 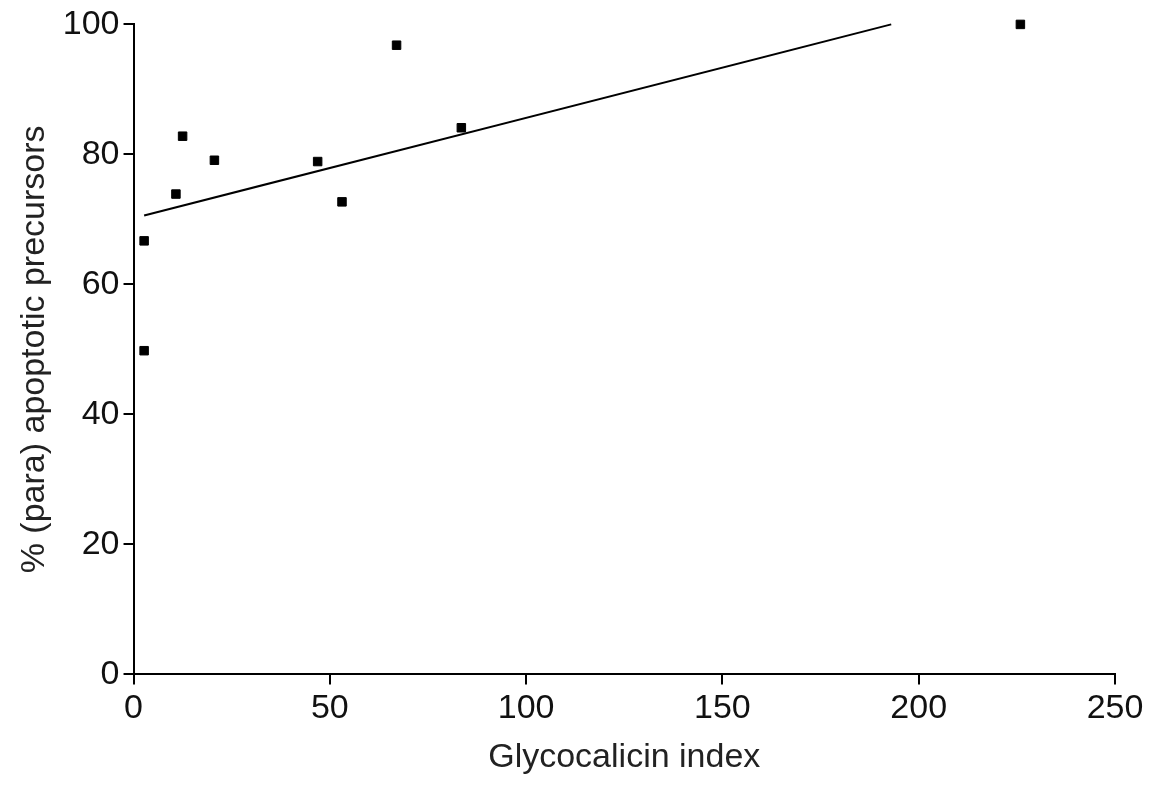 What do you see at coordinates (100, 281) in the screenshot?
I see `y-tick-label: 60` at bounding box center [100, 281].